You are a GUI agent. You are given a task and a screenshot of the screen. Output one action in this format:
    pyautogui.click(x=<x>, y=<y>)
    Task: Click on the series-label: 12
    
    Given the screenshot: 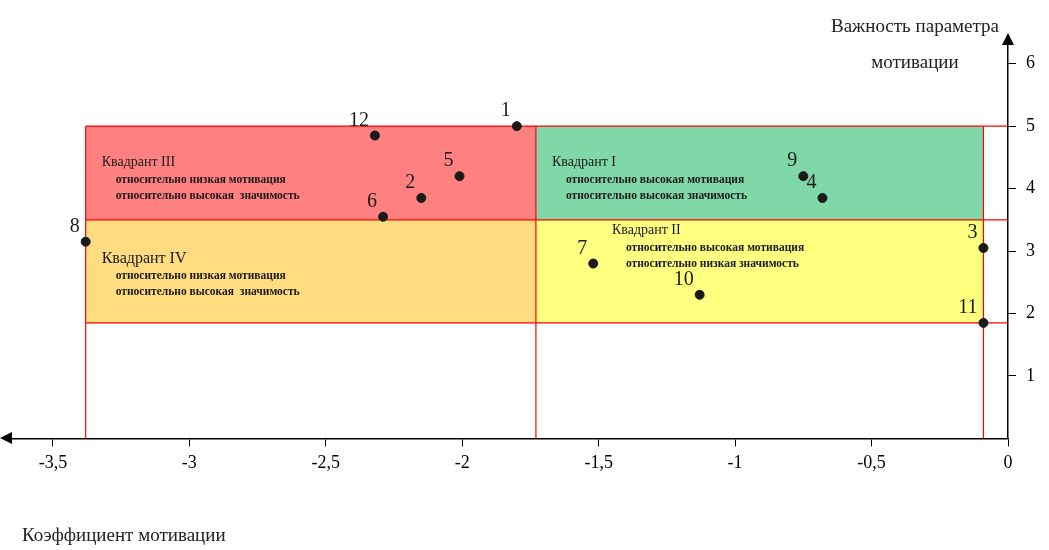 What is the action you would take?
    pyautogui.click(x=358, y=118)
    